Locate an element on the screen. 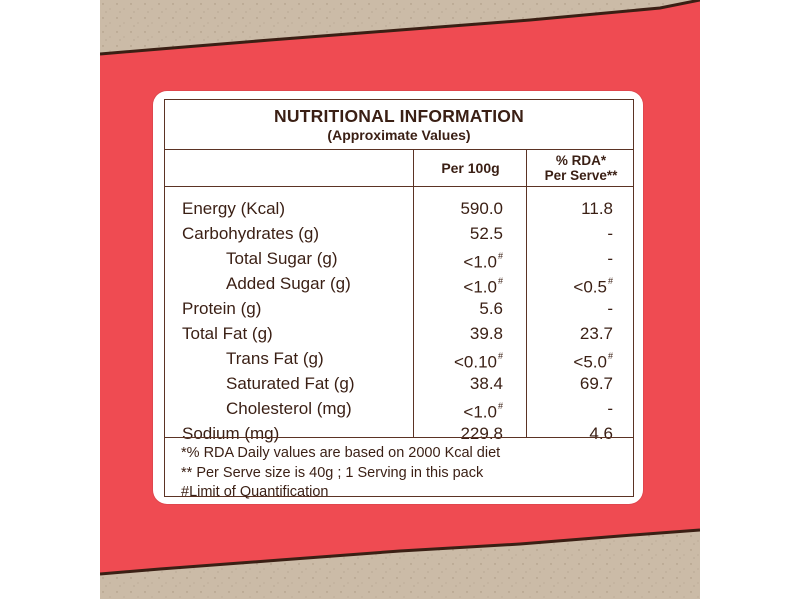  header-rda-per-serve: % RDA* Per Serve** is located at coordinates (581, 167).